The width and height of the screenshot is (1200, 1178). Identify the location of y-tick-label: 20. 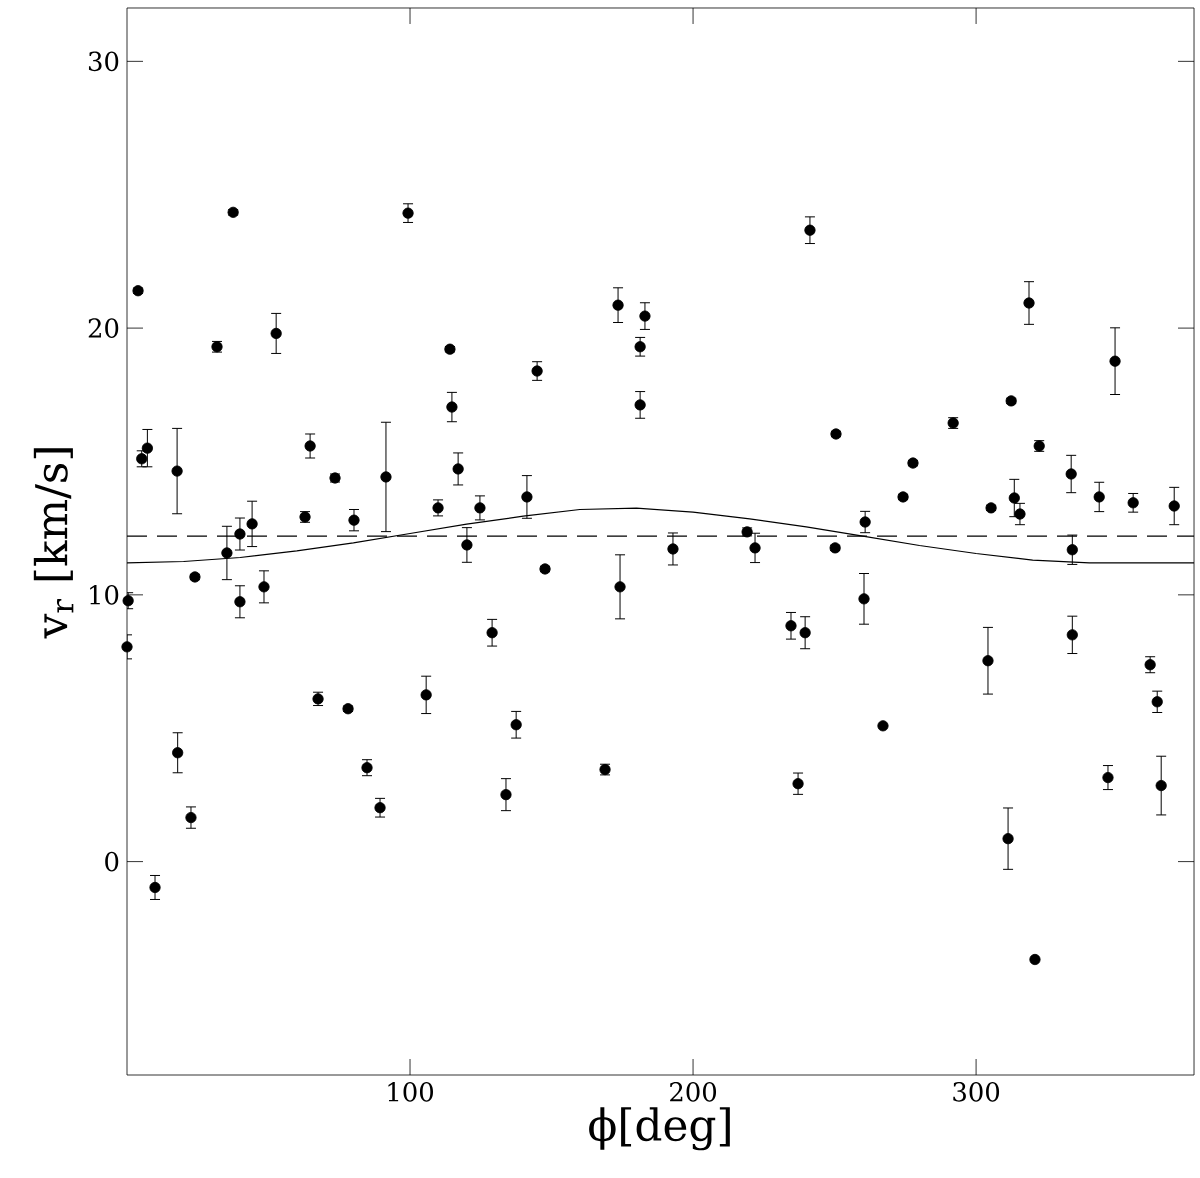
(103, 328).